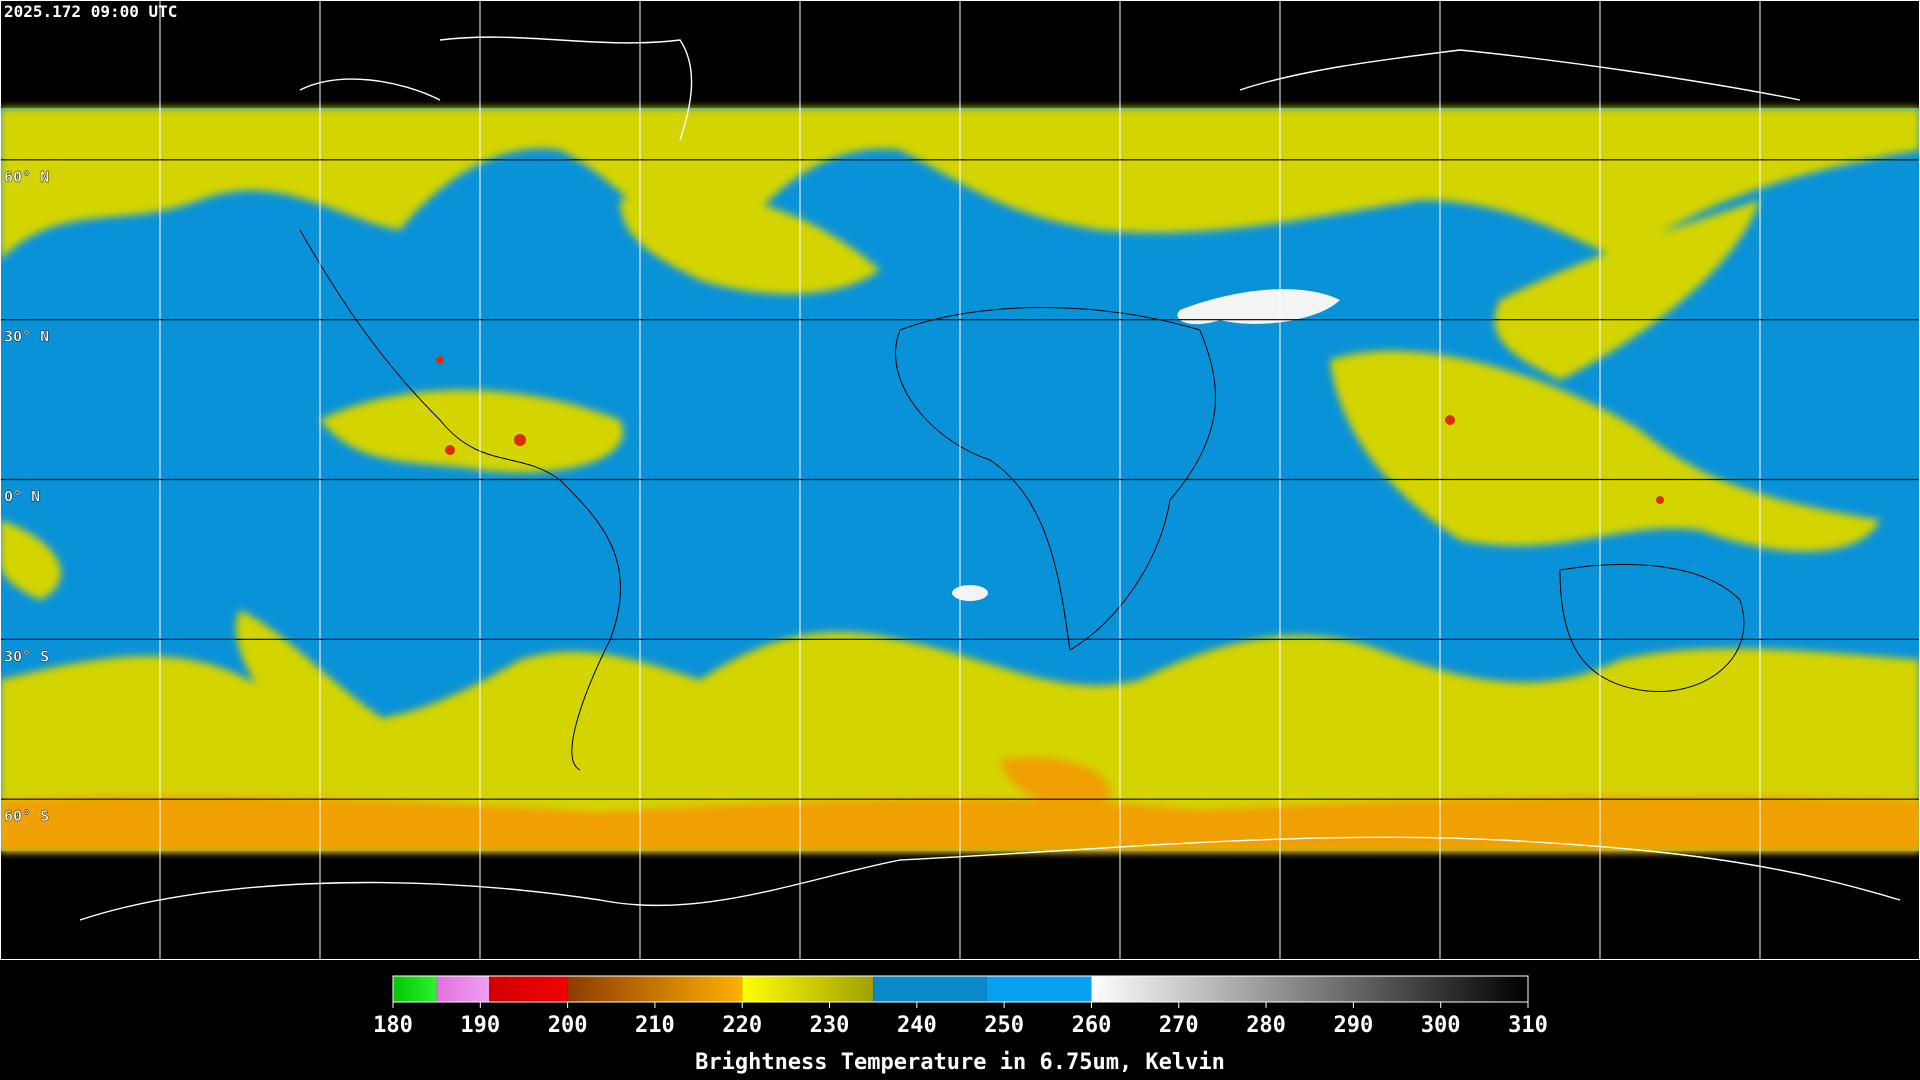 This screenshot has height=1080, width=1920. What do you see at coordinates (1354, 1025) in the screenshot?
I see `colorbar-tick-label: 290` at bounding box center [1354, 1025].